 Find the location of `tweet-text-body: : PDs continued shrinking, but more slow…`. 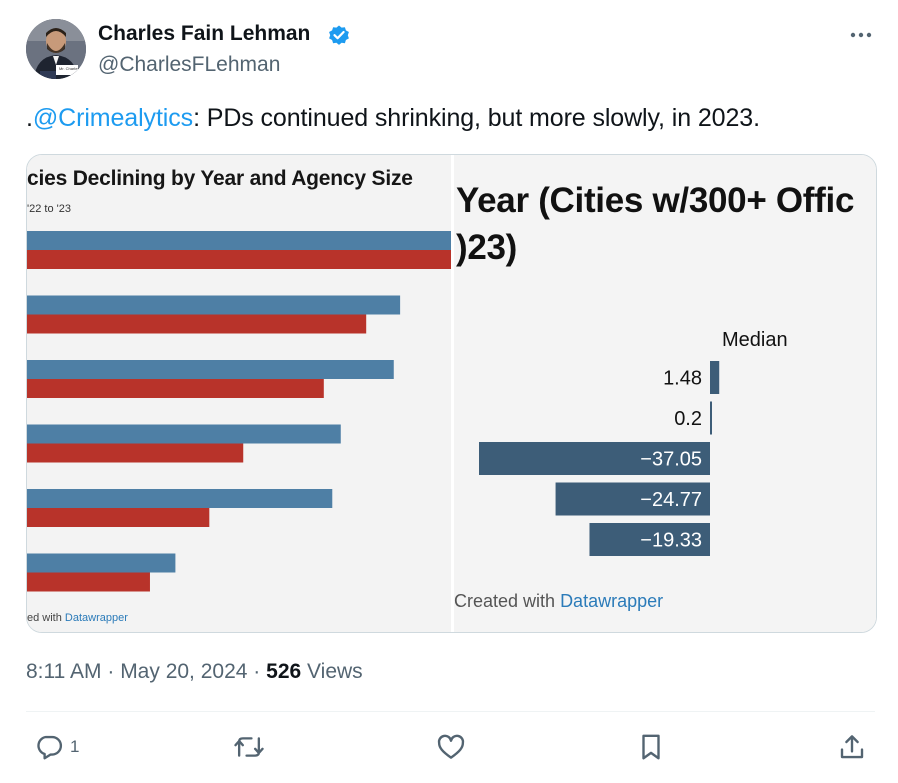

tweet-text-body: : PDs continued shrinking, but more slow… is located at coordinates (476, 118).